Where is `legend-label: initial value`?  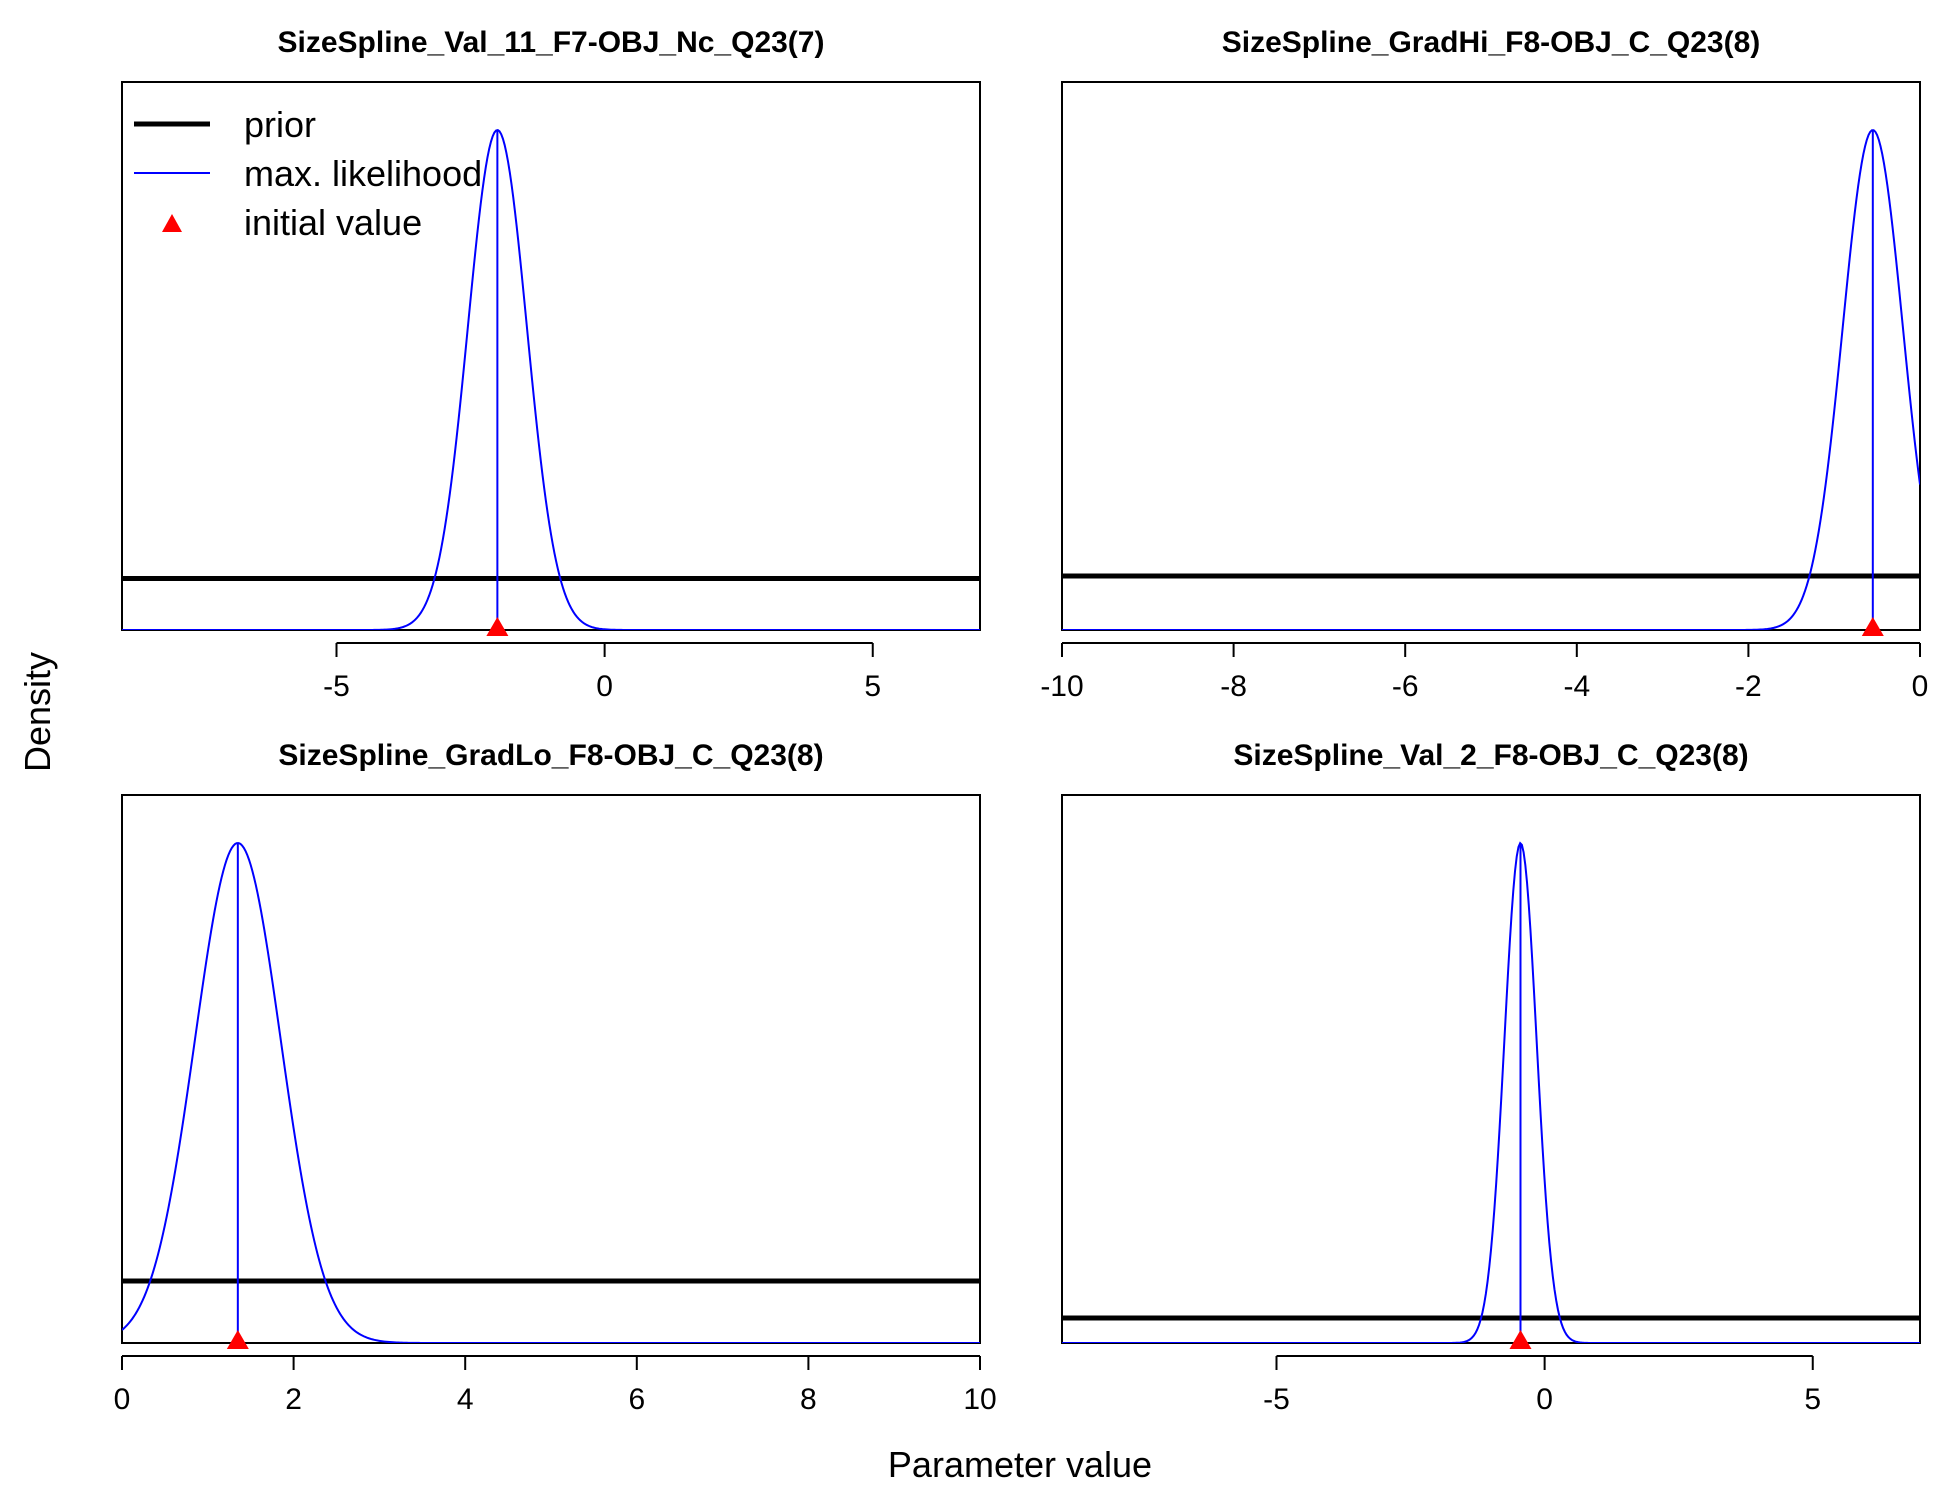
legend-label: initial value is located at coordinates (333, 222).